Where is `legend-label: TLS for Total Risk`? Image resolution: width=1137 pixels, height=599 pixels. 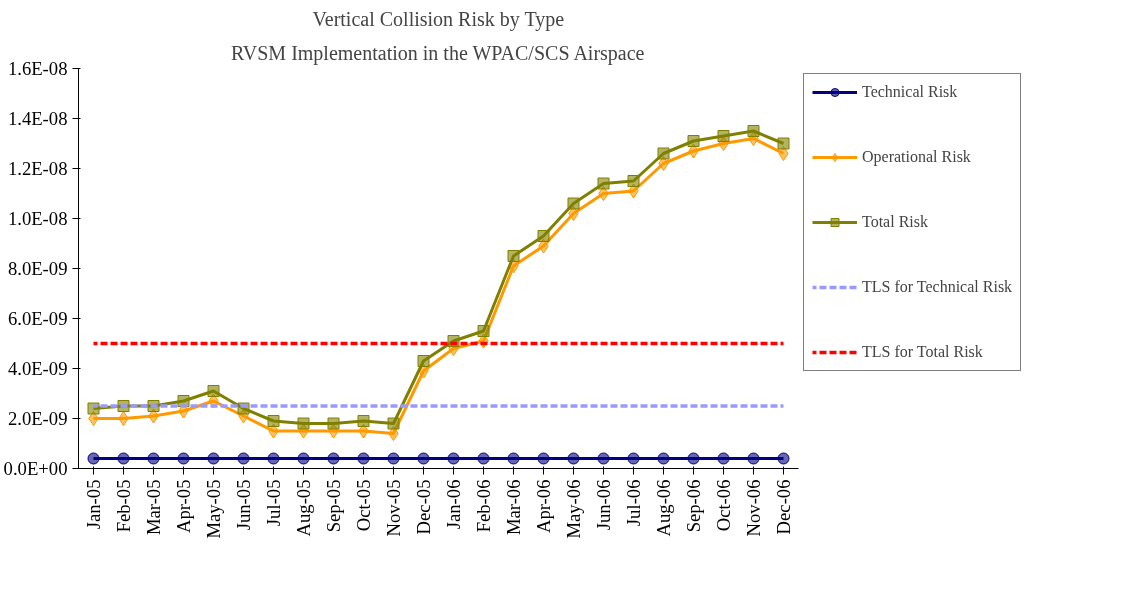 legend-label: TLS for Total Risk is located at coordinates (922, 352).